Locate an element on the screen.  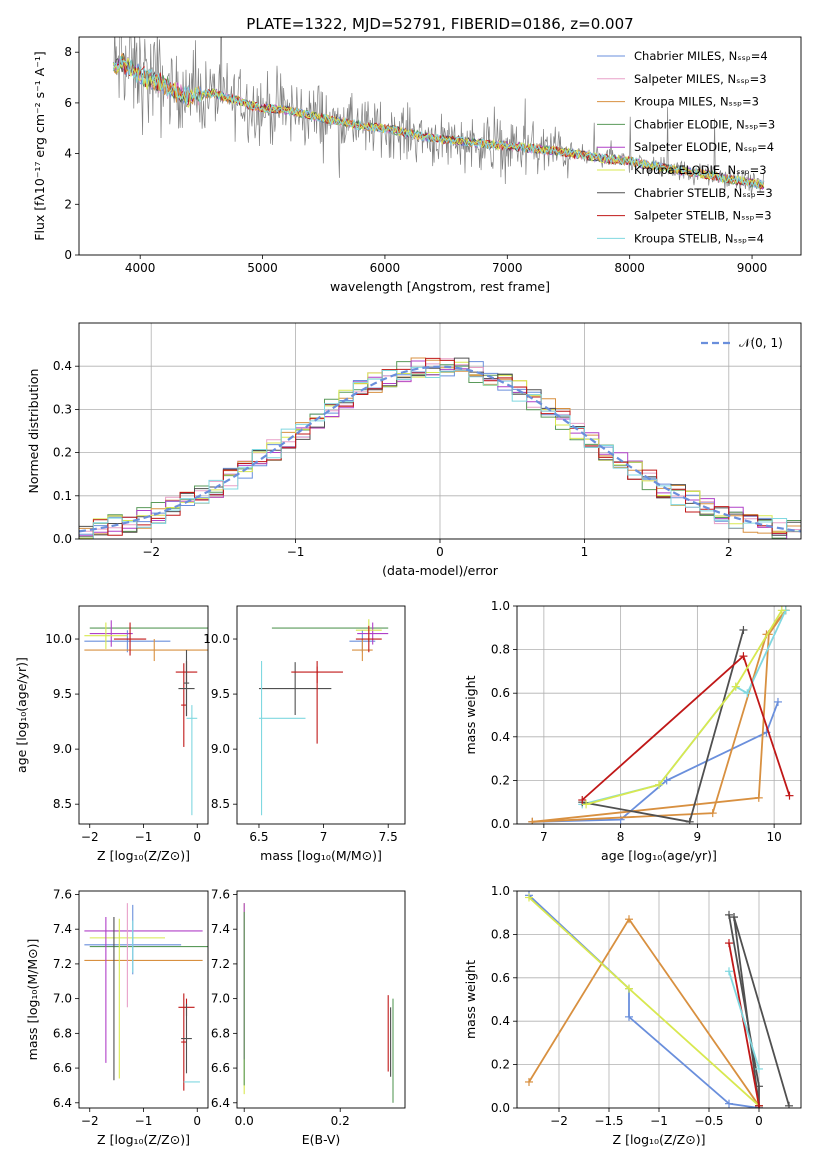
legend-entry: Chabrier STELIB, Nₛₛₚ=3 is located at coordinates (703, 193).